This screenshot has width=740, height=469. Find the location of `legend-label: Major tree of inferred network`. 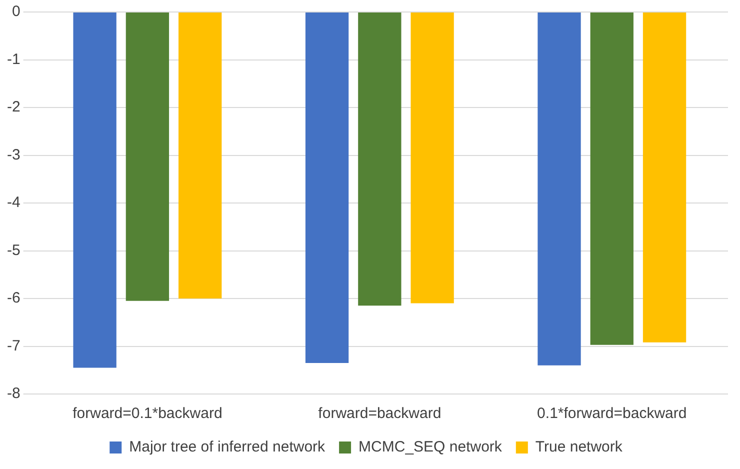

legend-label: Major tree of inferred network is located at coordinates (227, 447).